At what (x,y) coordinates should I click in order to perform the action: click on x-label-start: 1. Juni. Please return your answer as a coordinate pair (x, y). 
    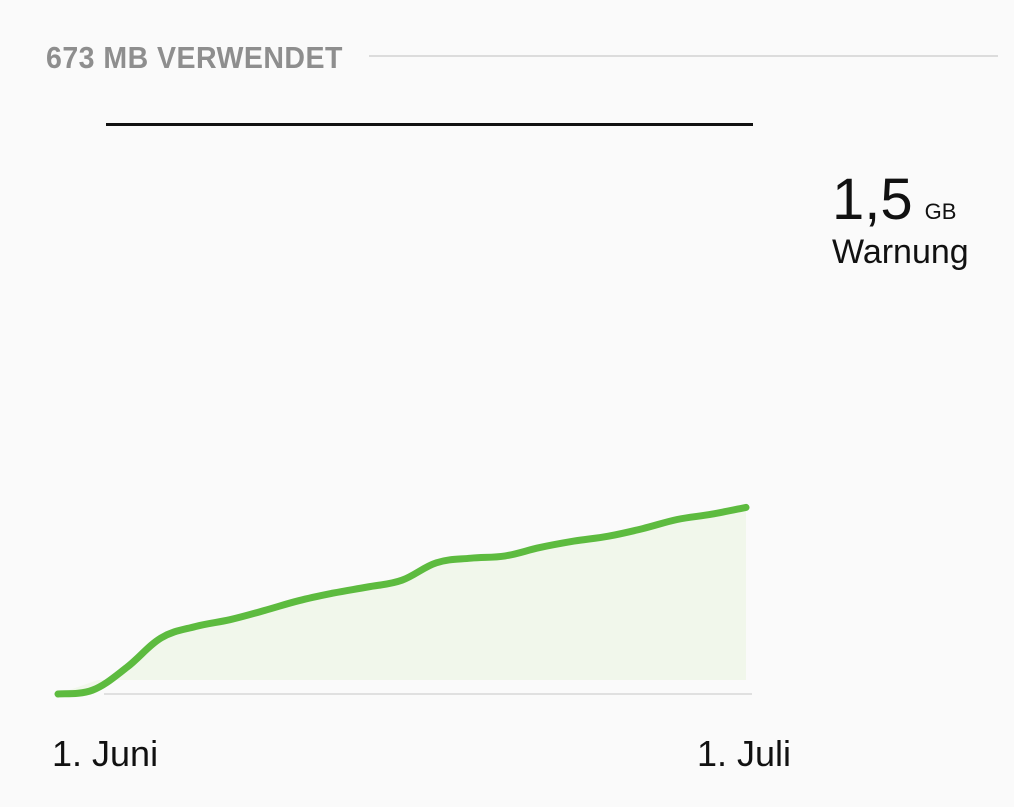
    Looking at the image, I should click on (105, 753).